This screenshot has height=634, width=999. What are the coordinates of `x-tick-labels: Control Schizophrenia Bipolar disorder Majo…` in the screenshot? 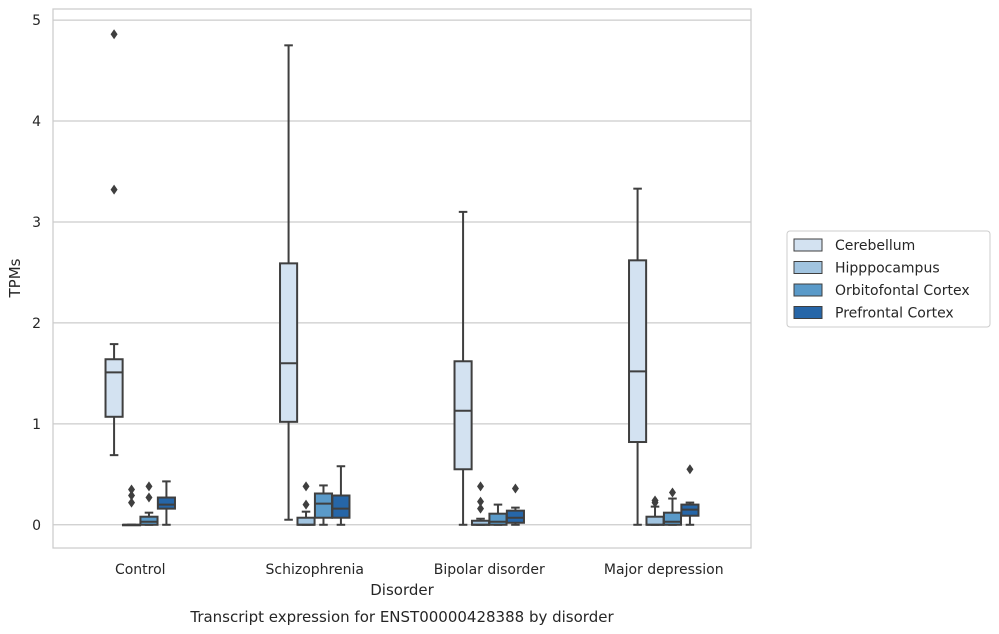 It's located at (419, 570).